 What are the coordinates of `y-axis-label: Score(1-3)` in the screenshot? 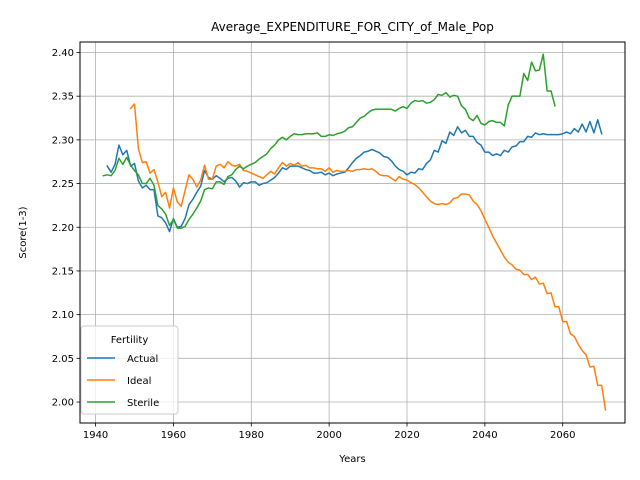 It's located at (23, 232).